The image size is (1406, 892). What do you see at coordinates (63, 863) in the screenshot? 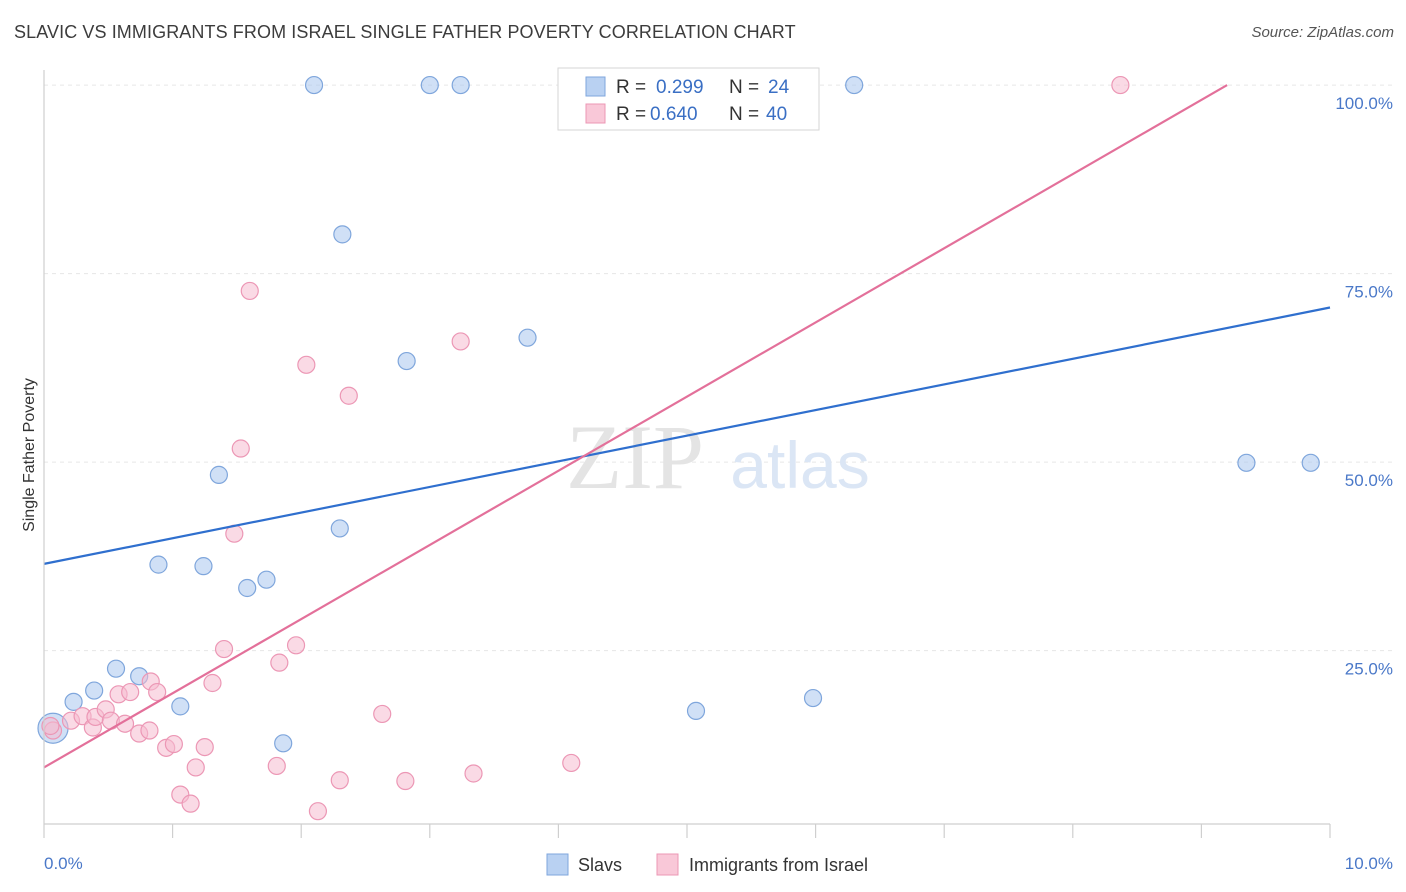
I see `x-tick-label-0: 0.0%` at bounding box center [63, 863].